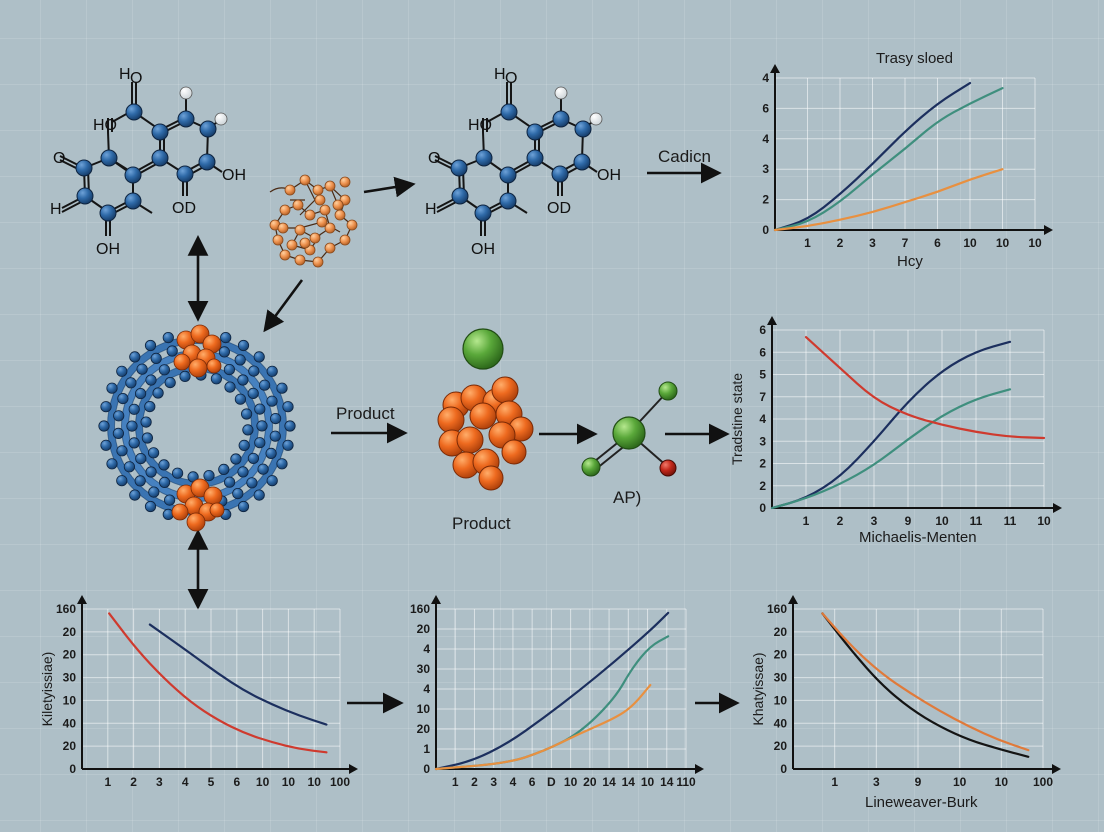 This screenshot has height=832, width=1104. I want to click on series-black, so click(925, 685).